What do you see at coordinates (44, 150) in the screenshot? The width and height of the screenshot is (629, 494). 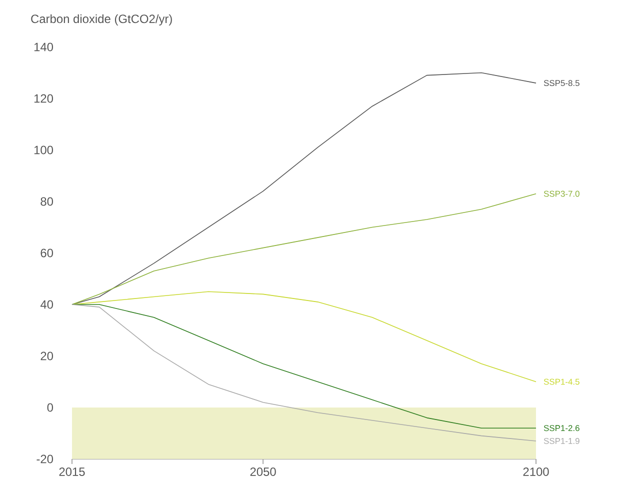 I see `y-tick-label: 100` at bounding box center [44, 150].